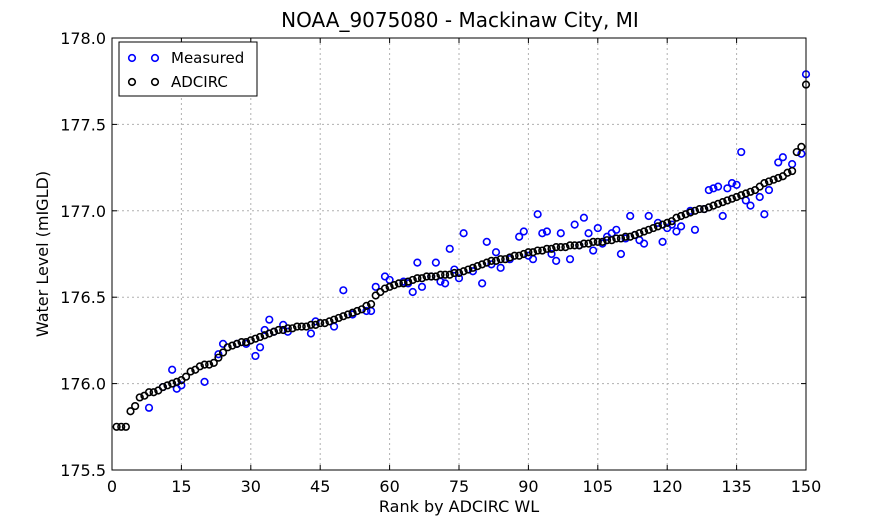 The image size is (896, 527). I want to click on y-tick-label: 177.5, so click(83, 124).